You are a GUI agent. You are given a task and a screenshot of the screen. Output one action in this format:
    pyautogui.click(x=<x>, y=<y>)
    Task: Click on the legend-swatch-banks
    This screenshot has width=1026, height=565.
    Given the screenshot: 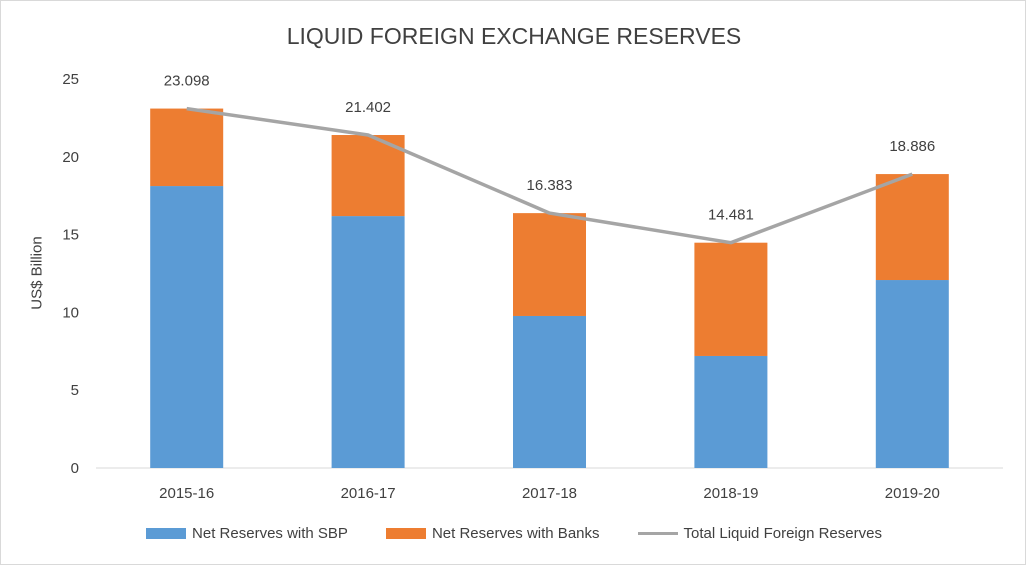 What is the action you would take?
    pyautogui.click(x=405, y=533)
    